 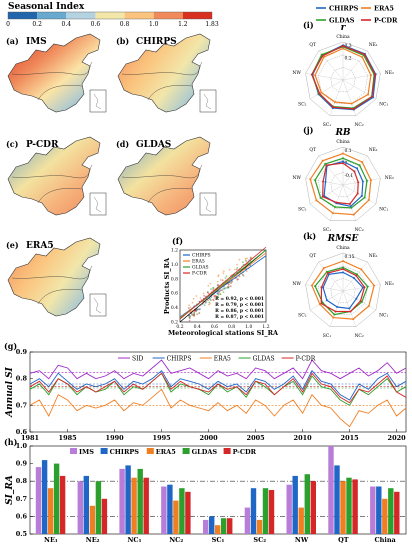 I want to click on line-x-tick: 1995, so click(x=162, y=438).